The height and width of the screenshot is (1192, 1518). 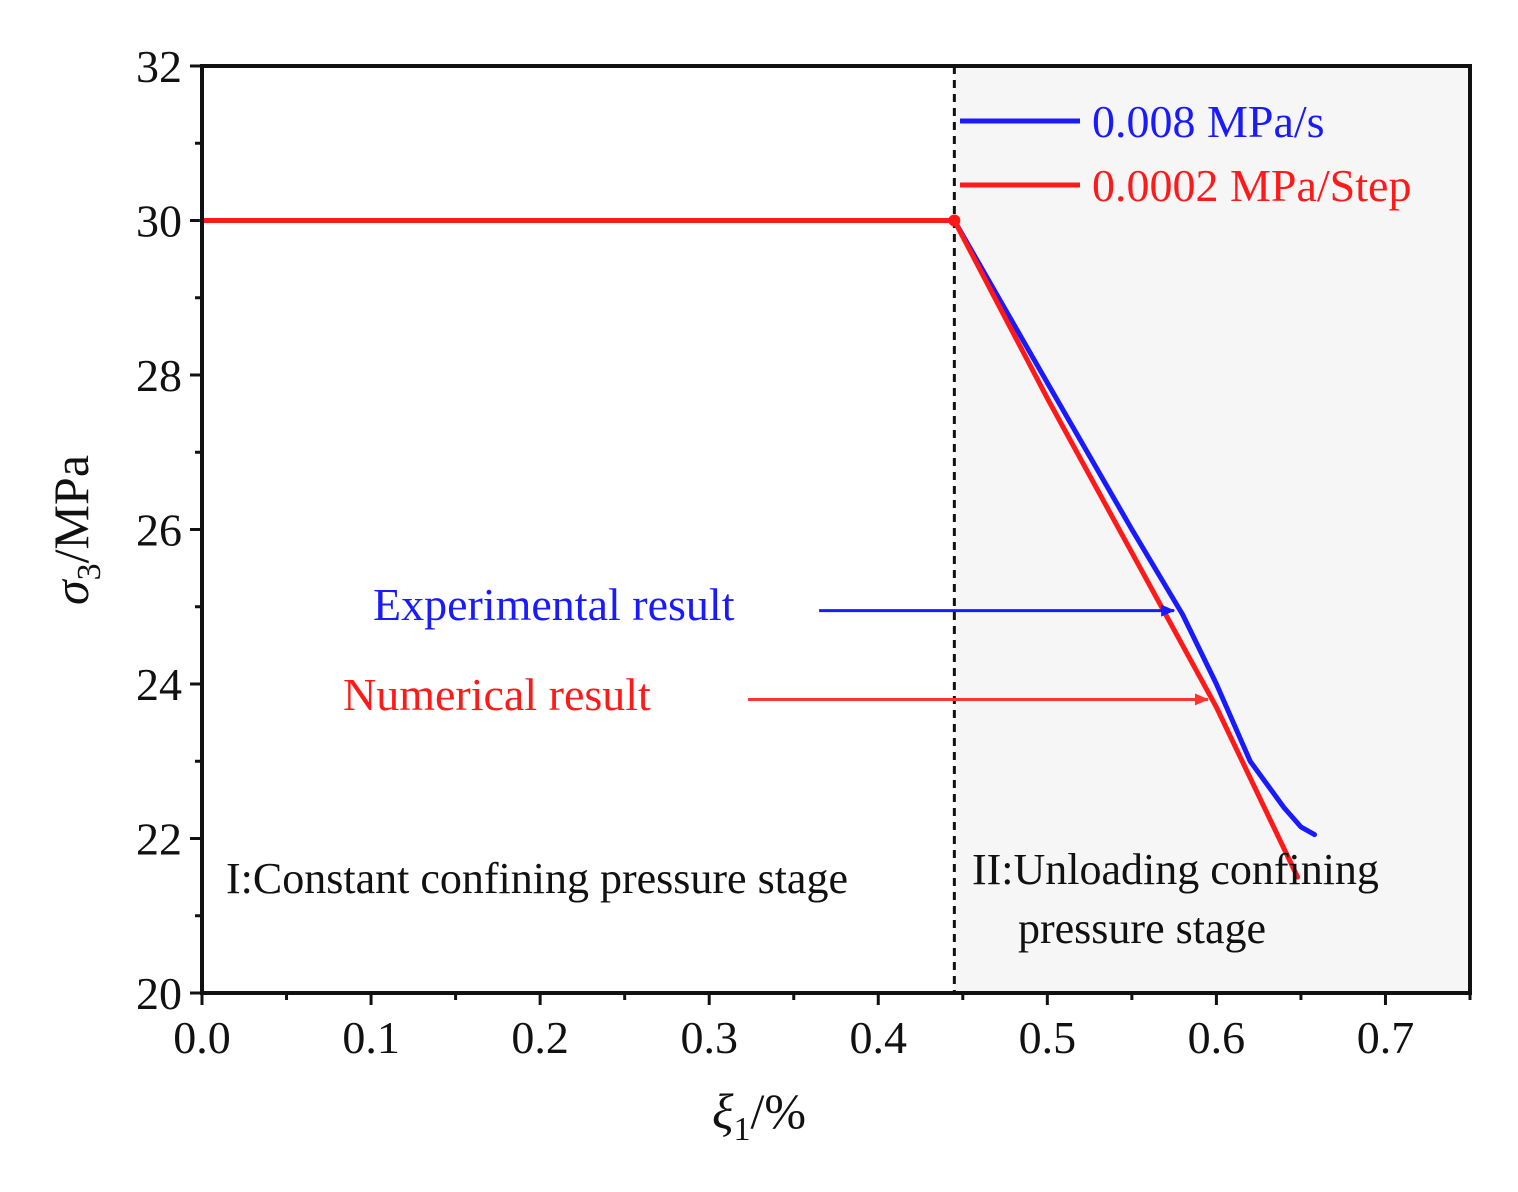 I want to click on x-tick-label: 0.0, so click(x=202, y=1037).